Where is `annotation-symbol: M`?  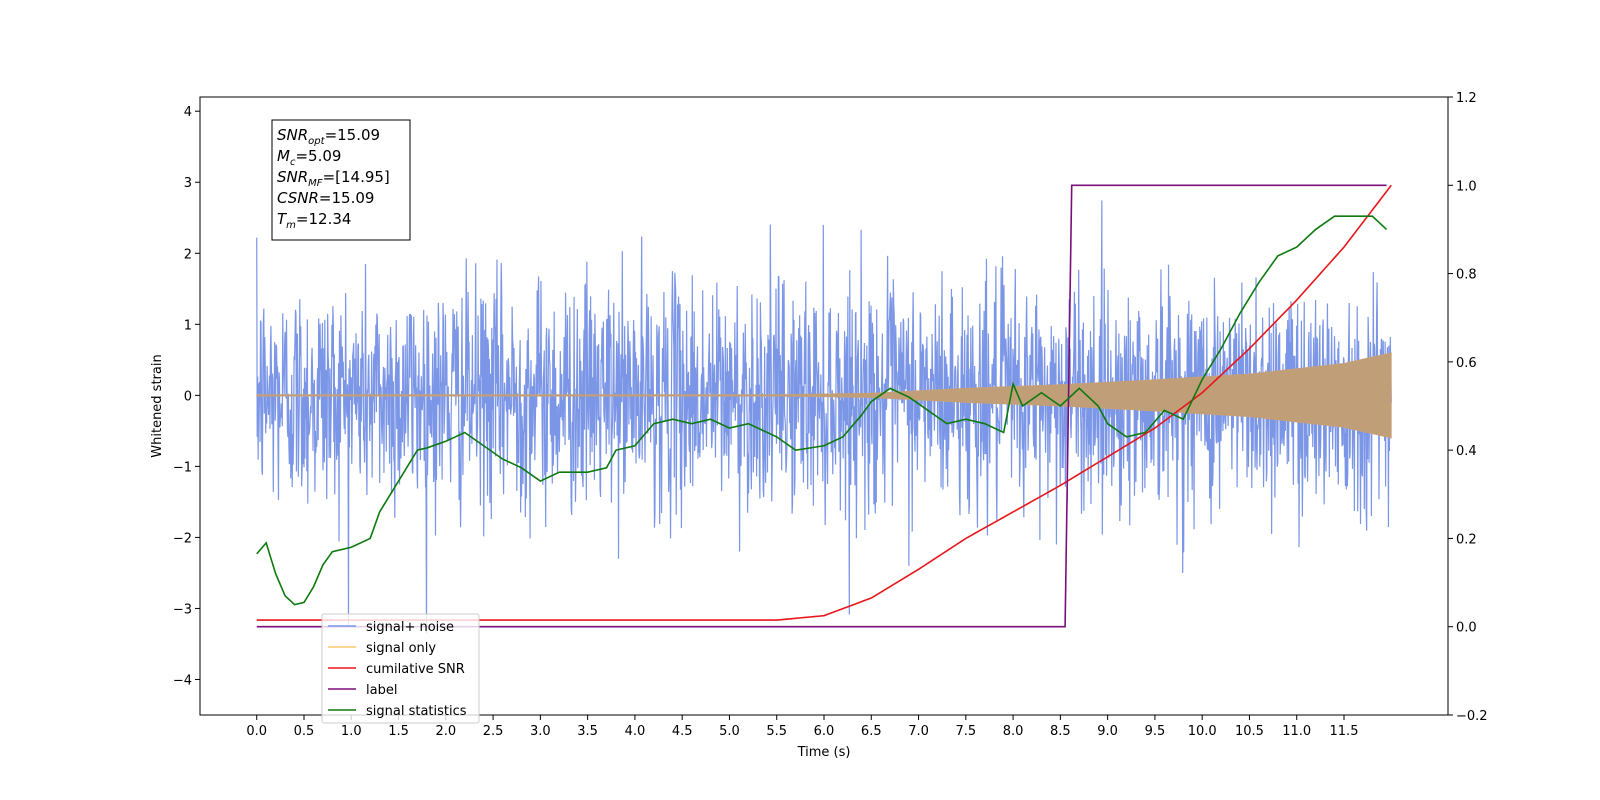 annotation-symbol: M is located at coordinates (283, 156).